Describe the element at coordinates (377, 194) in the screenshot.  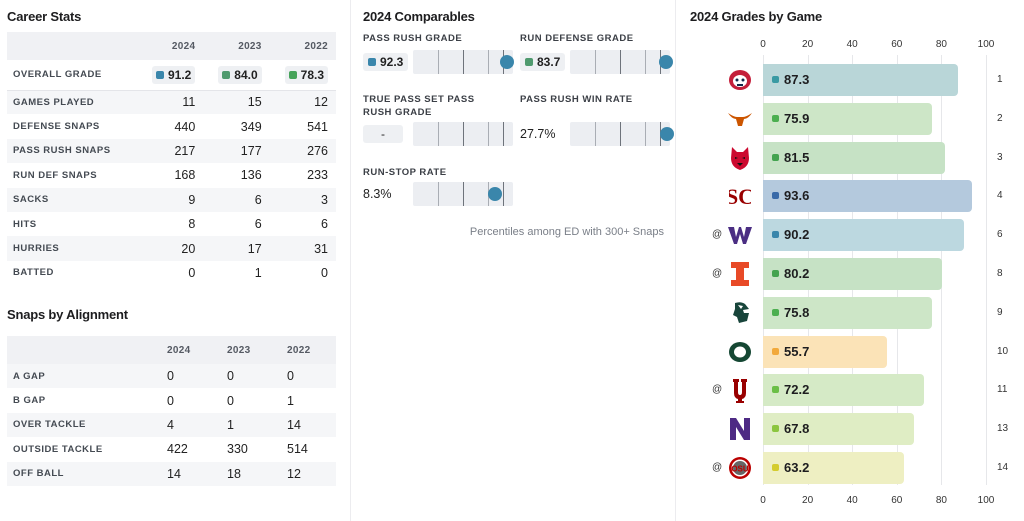
I see `metric-value: 8.3%` at that location.